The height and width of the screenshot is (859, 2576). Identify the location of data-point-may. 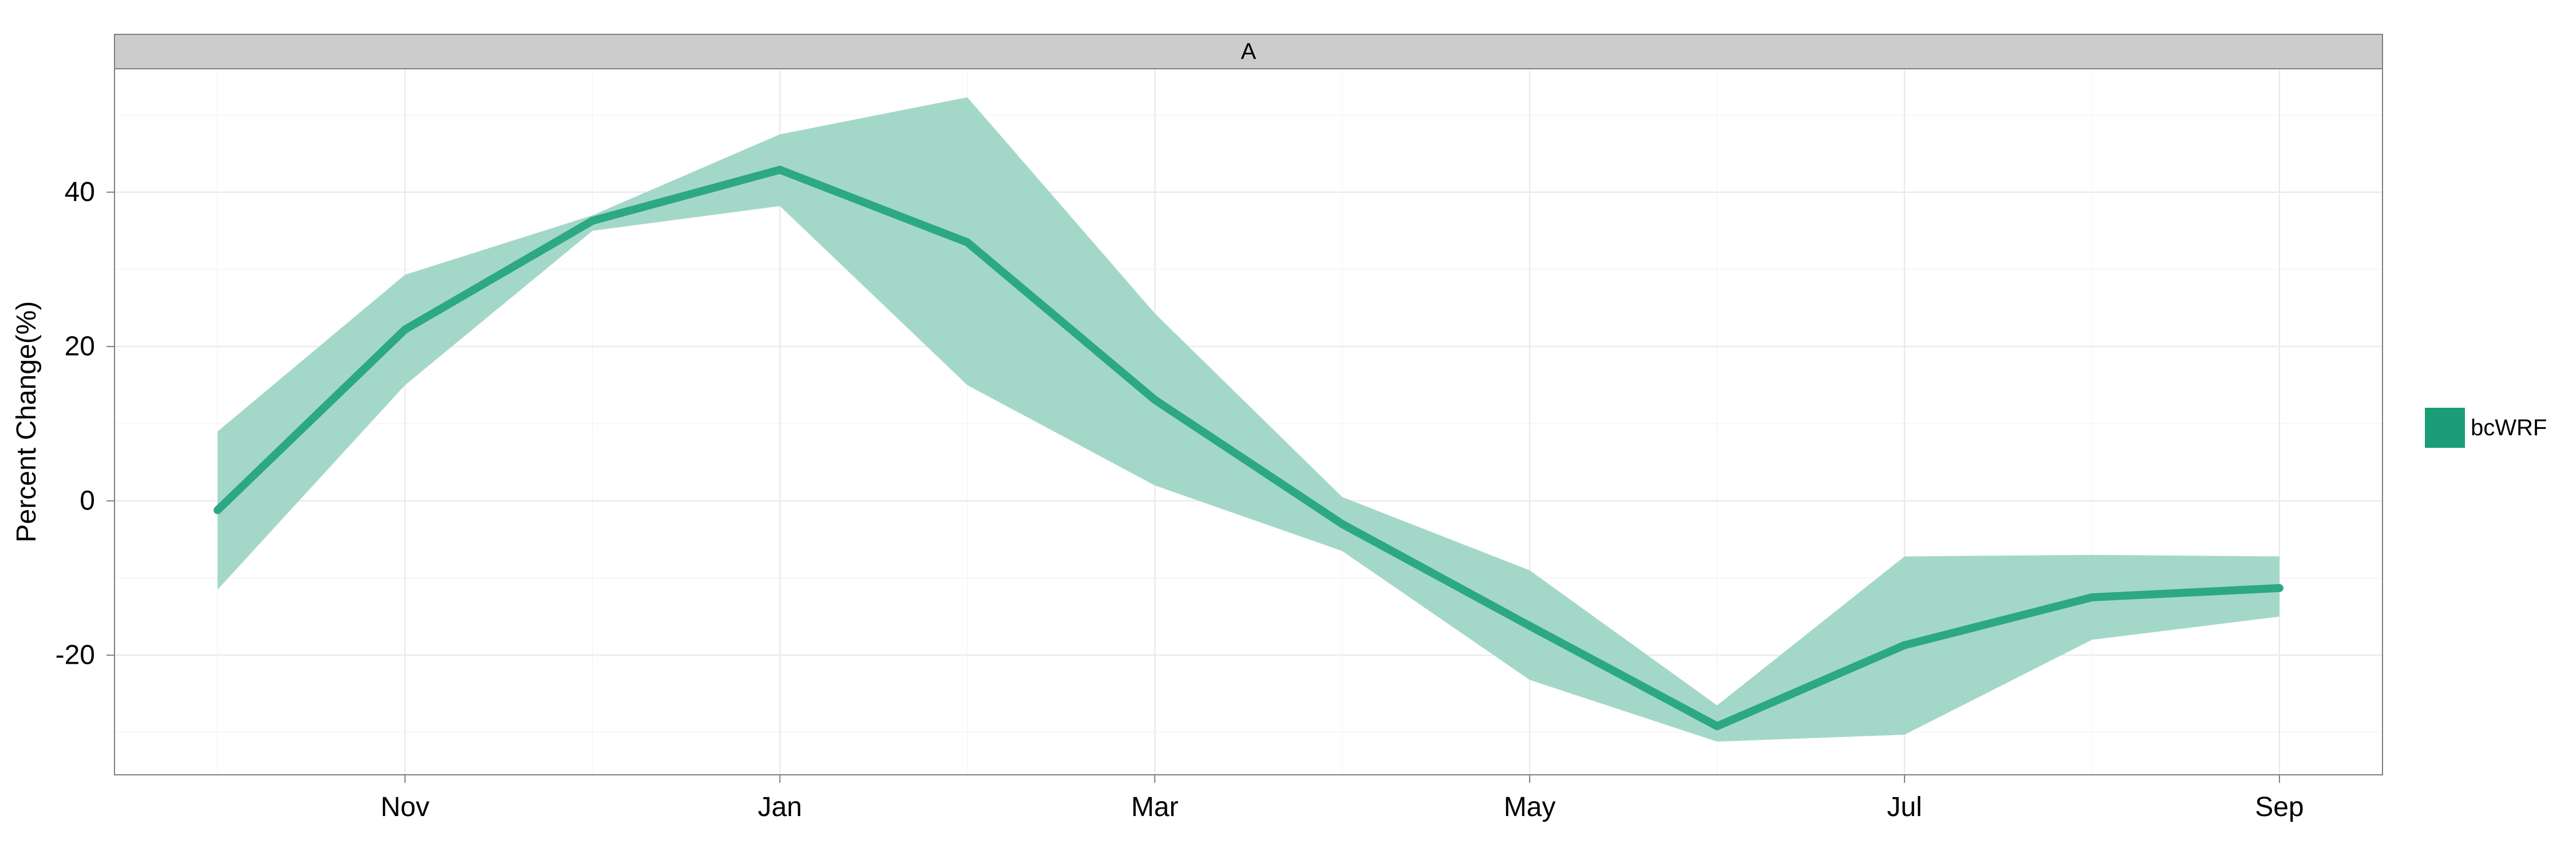
(1530, 625).